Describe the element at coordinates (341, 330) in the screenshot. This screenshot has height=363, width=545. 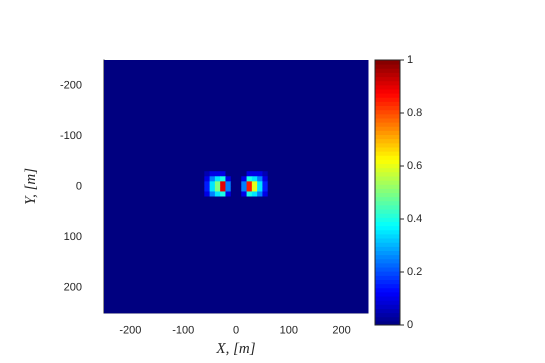
I see `x-tick-label: 200` at that location.